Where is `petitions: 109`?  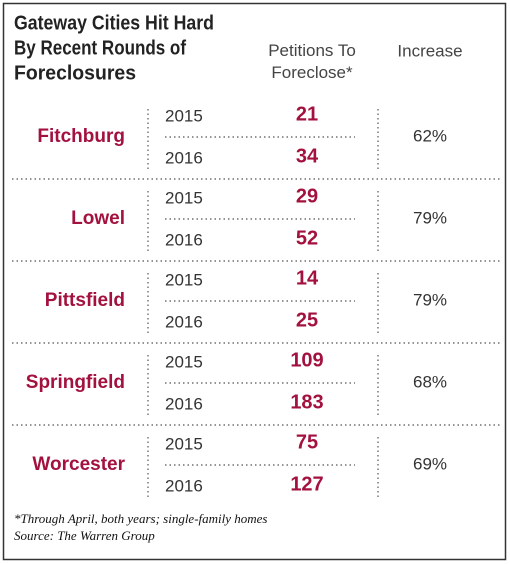
petitions: 109 is located at coordinates (306, 360).